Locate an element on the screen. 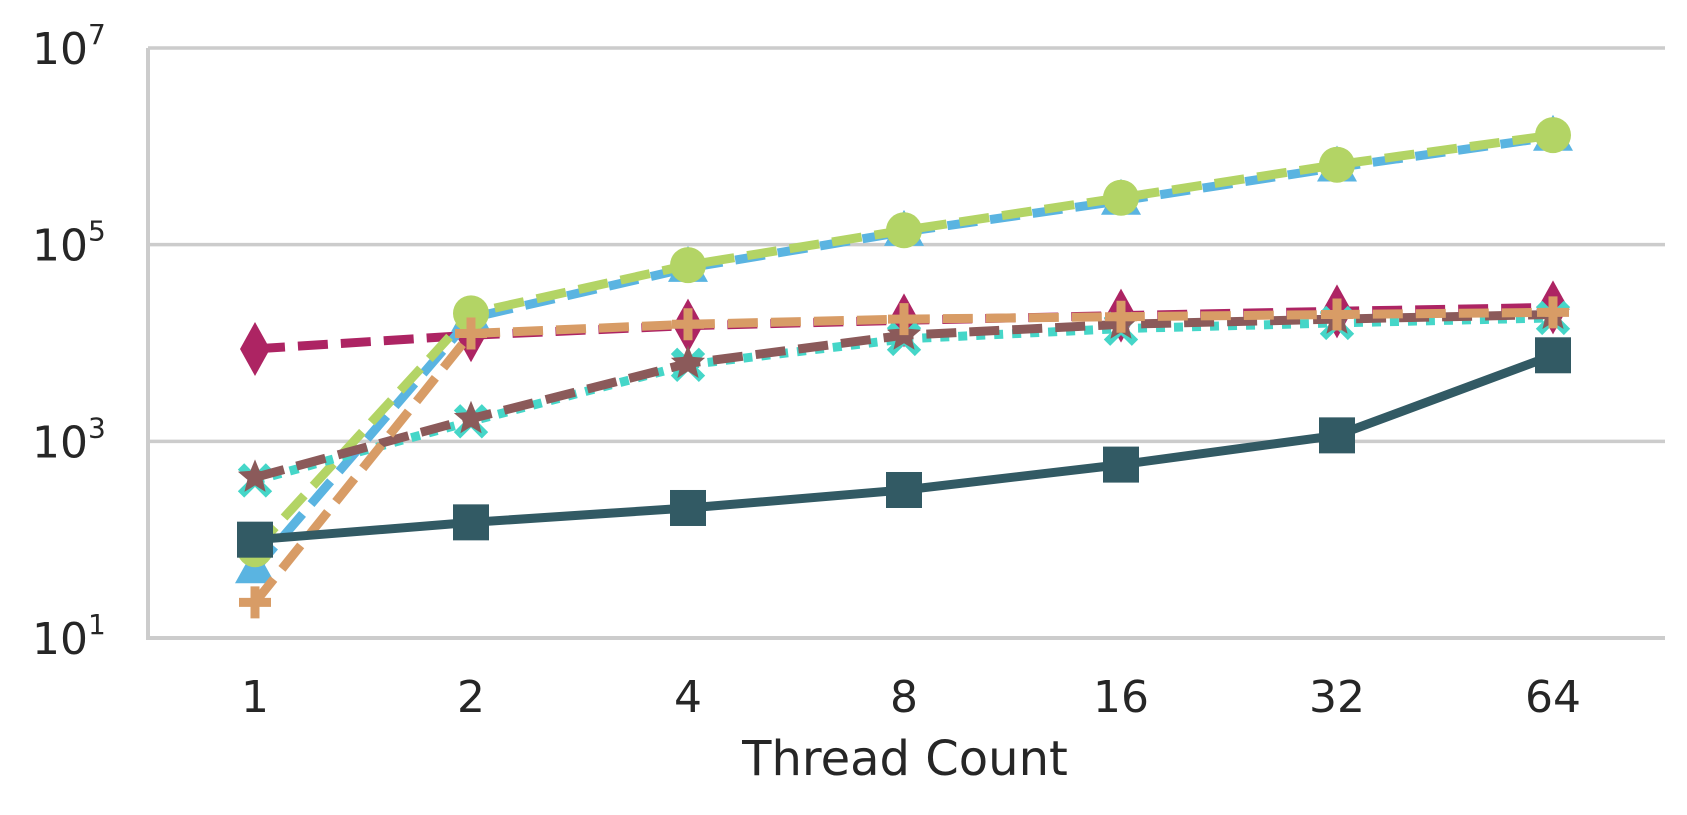  x-tick-labels: 1 2 4 8 16 32 64 is located at coordinates (911, 697).